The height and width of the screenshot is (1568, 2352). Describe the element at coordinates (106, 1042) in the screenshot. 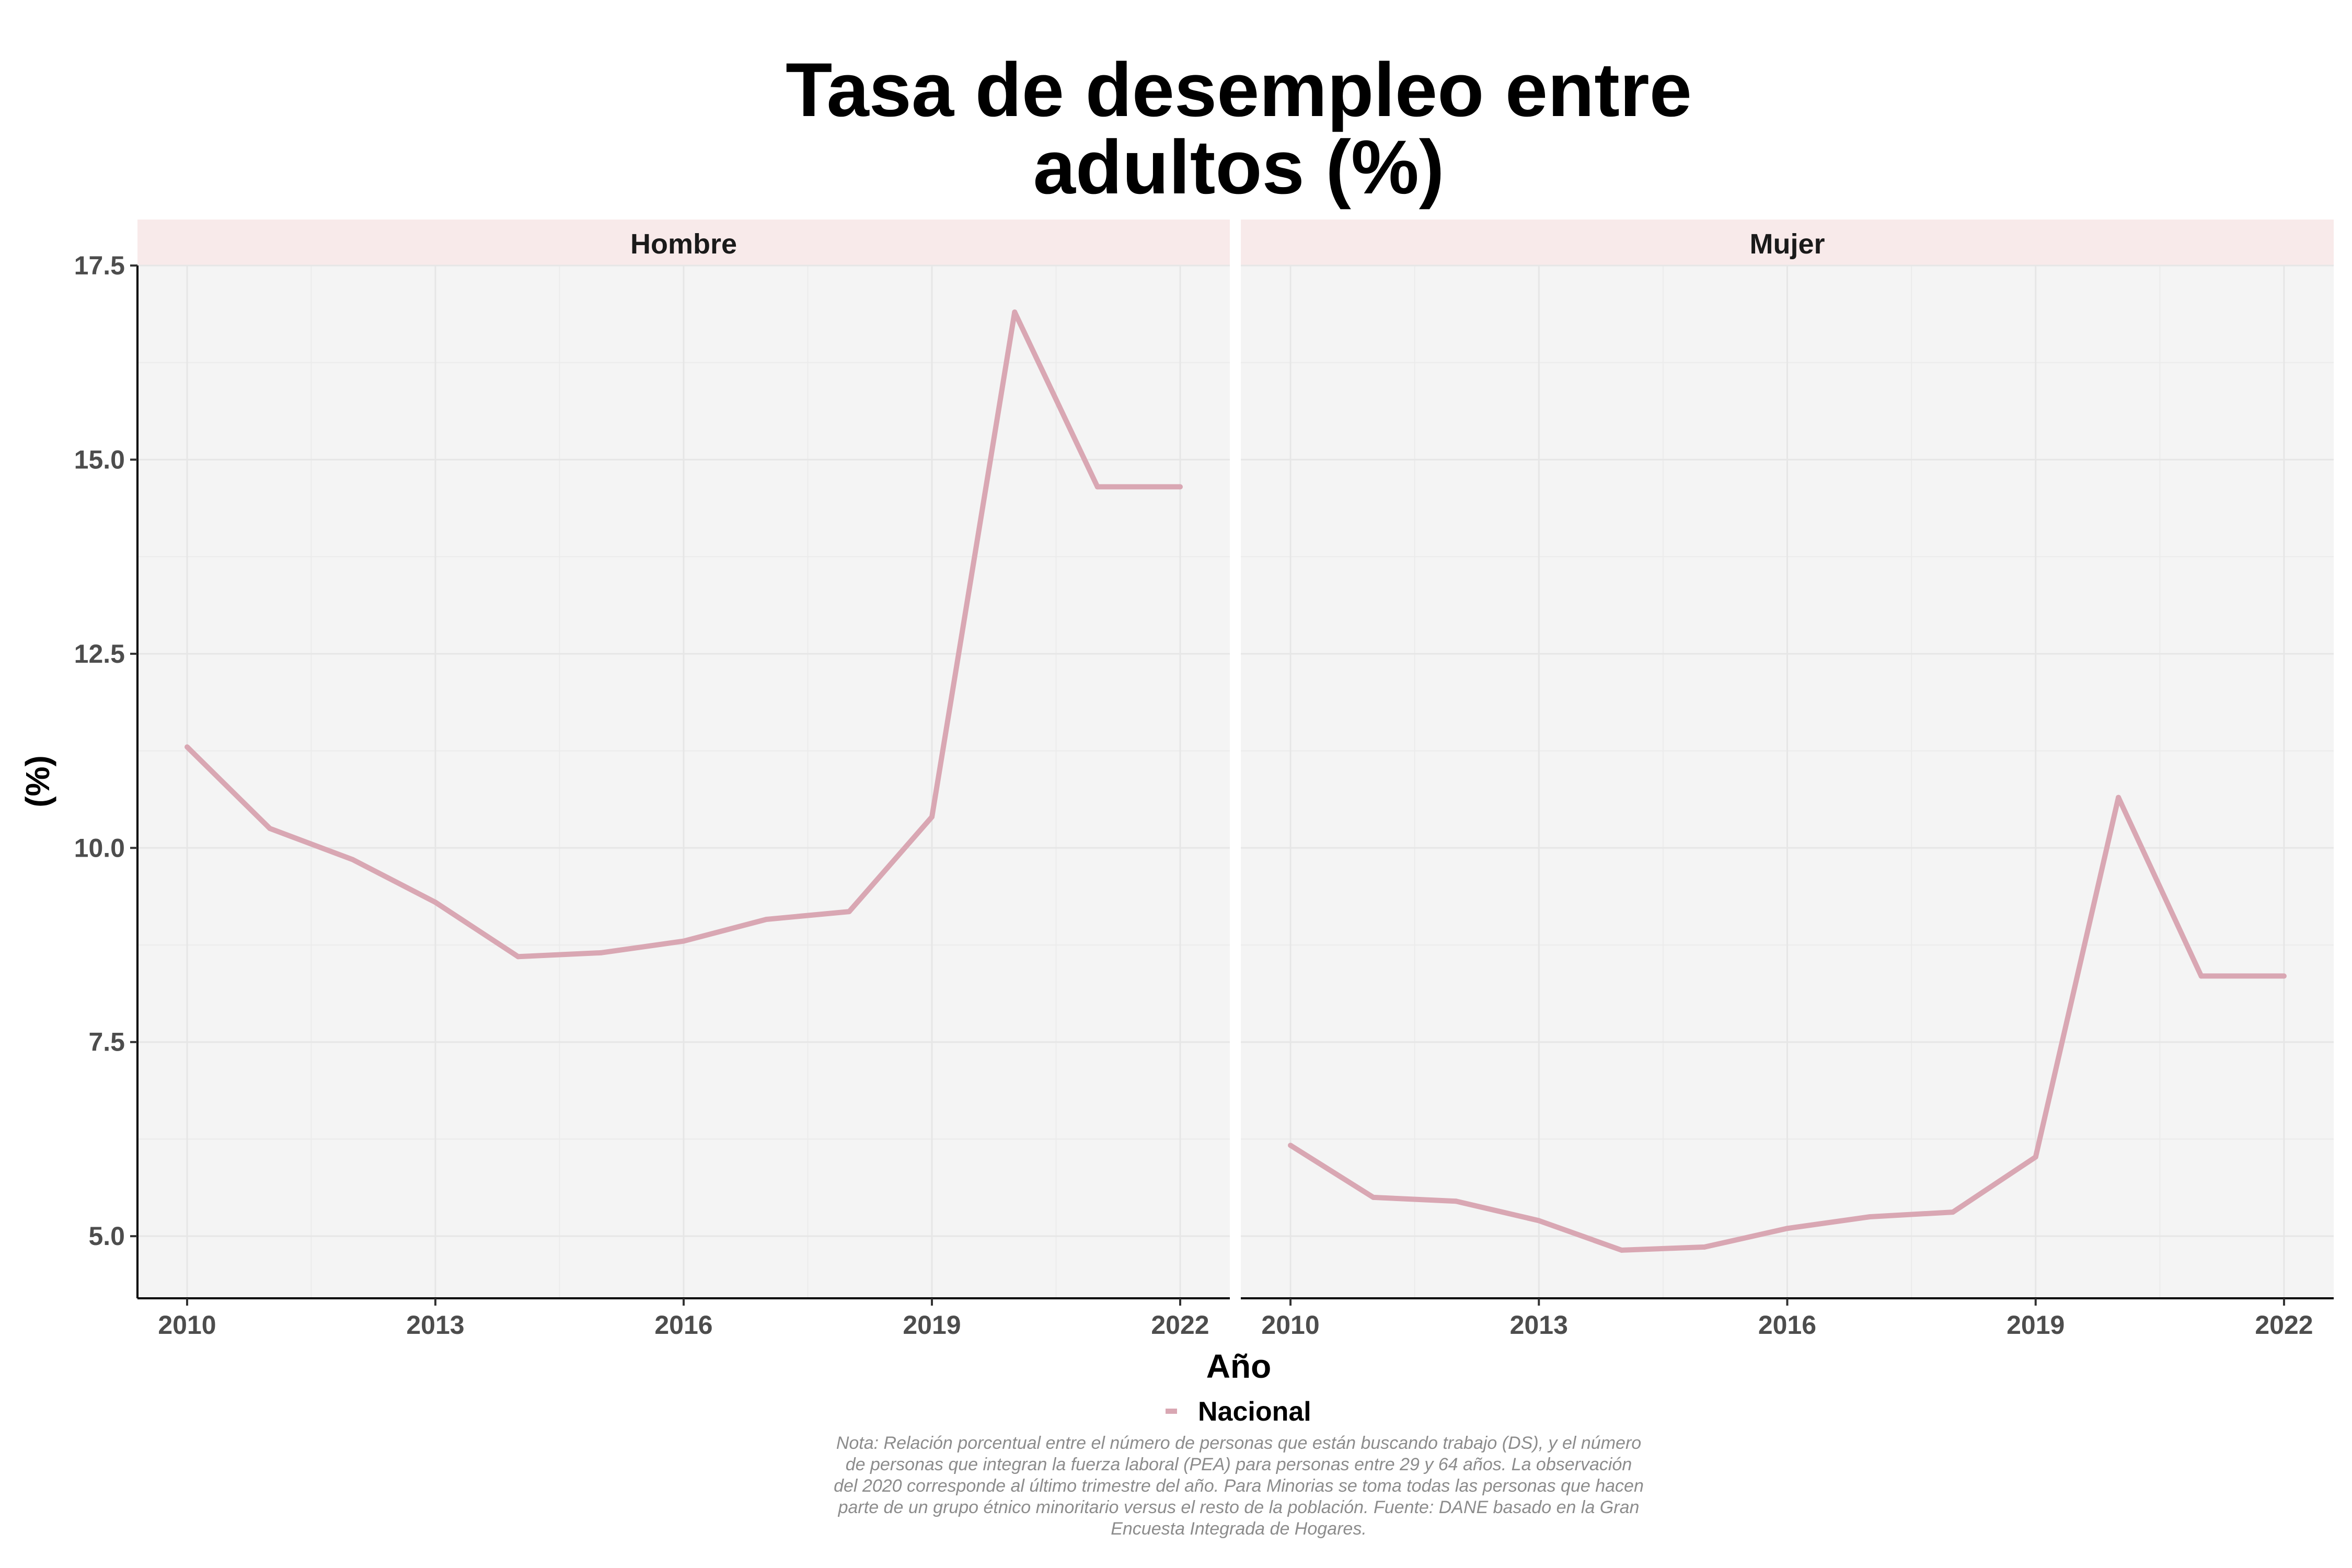

I see `y-tick-label: 7.5` at that location.